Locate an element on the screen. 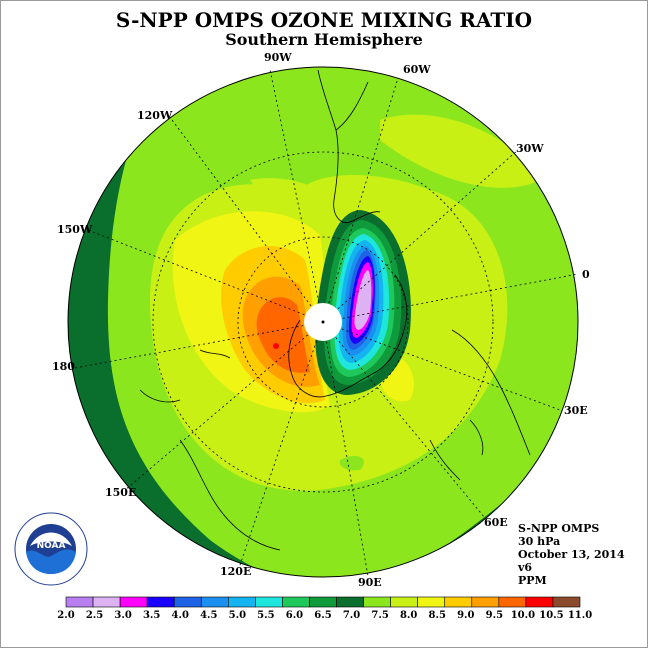 The image size is (648, 648). page-title: S-NPP OMPS OZONE MIXING RATIO is located at coordinates (324, 20).